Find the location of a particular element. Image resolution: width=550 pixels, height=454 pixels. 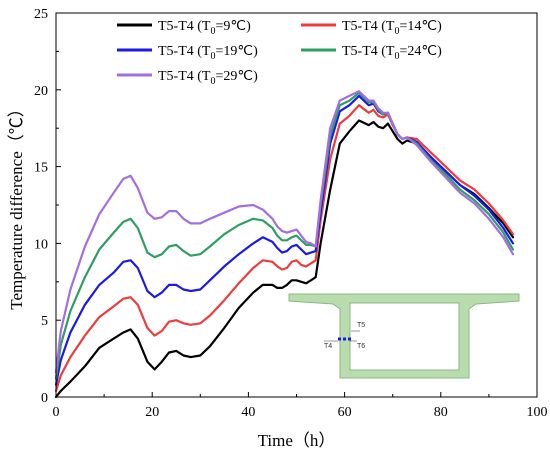

legend-entry-5: T5-T4 (T0=29℃) is located at coordinates (187, 78).